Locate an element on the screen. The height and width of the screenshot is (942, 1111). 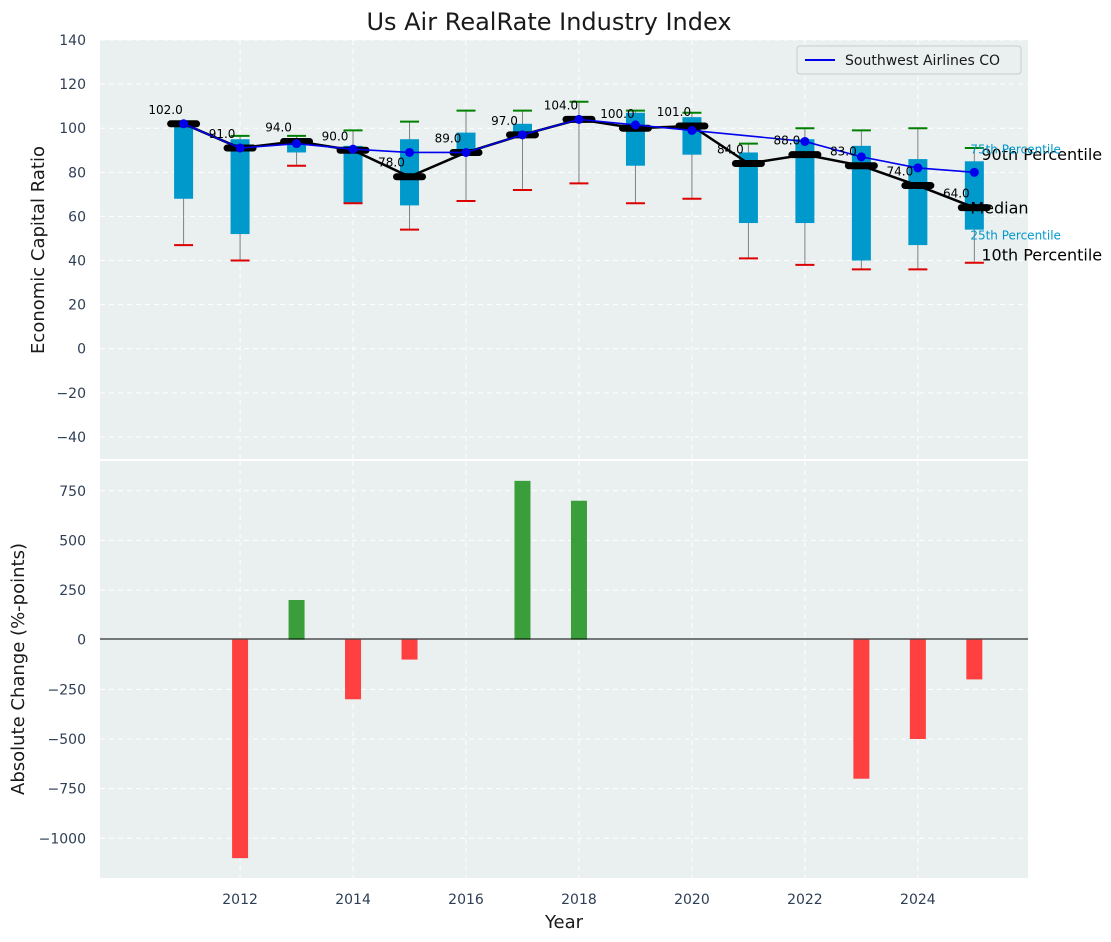
median-value-label: 89.0 is located at coordinates (448, 138).